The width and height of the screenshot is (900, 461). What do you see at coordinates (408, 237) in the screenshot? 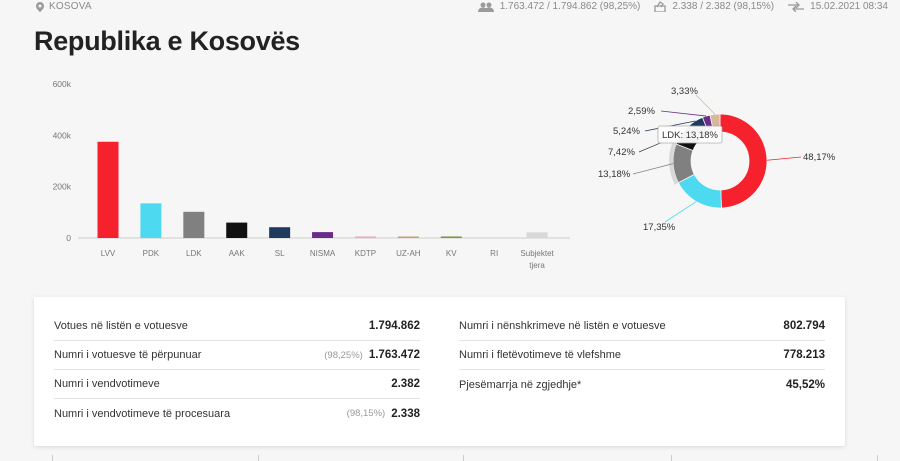
I see `bar-uz-ah` at bounding box center [408, 237].